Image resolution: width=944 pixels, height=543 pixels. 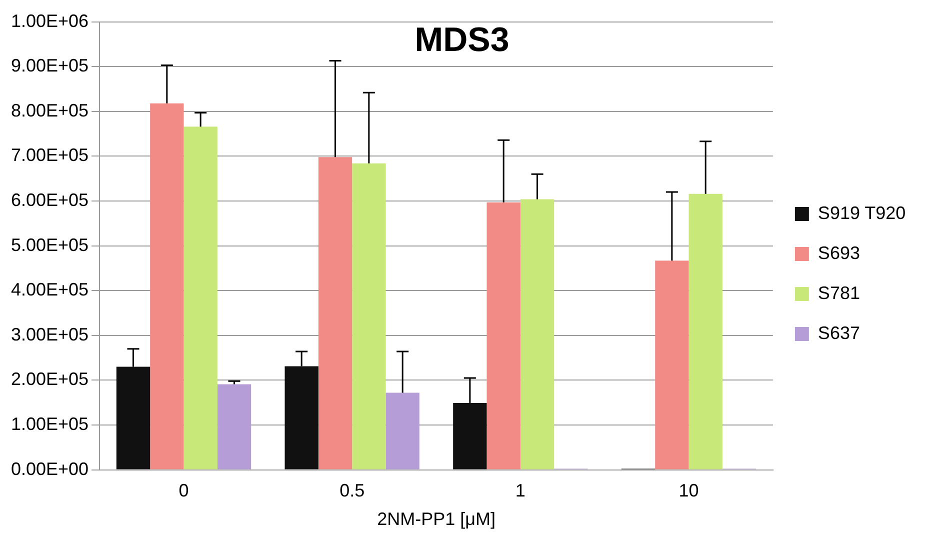 I want to click on y-tick-label: 5.00E+05, so click(x=49, y=244).